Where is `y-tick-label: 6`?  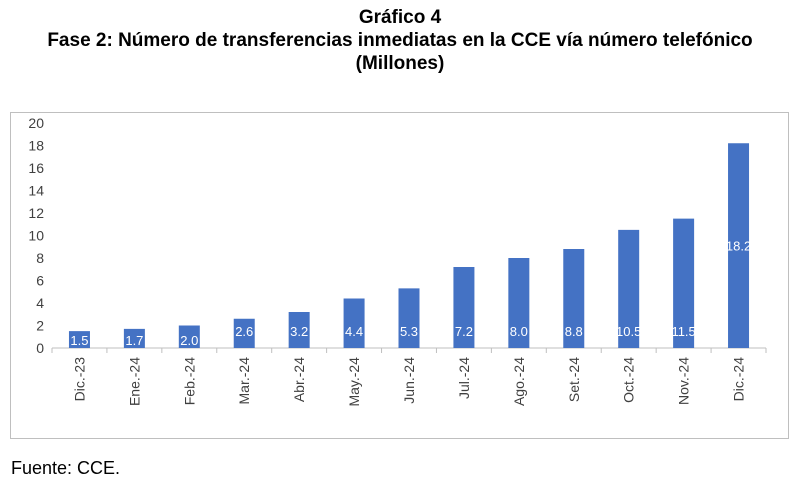
y-tick-label: 6 is located at coordinates (40, 281).